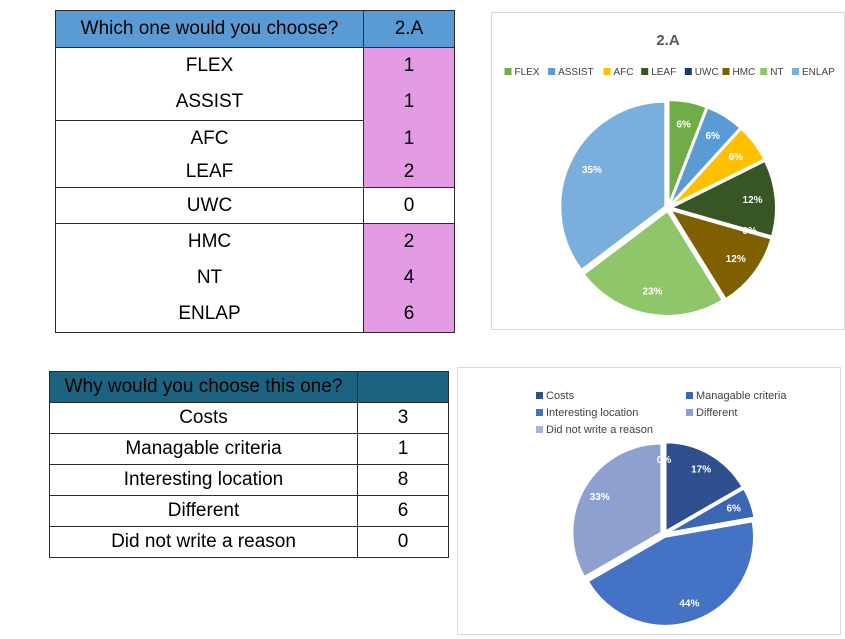  Describe the element at coordinates (539, 412) in the screenshot. I see `legend-swatch-interesting-location` at that location.